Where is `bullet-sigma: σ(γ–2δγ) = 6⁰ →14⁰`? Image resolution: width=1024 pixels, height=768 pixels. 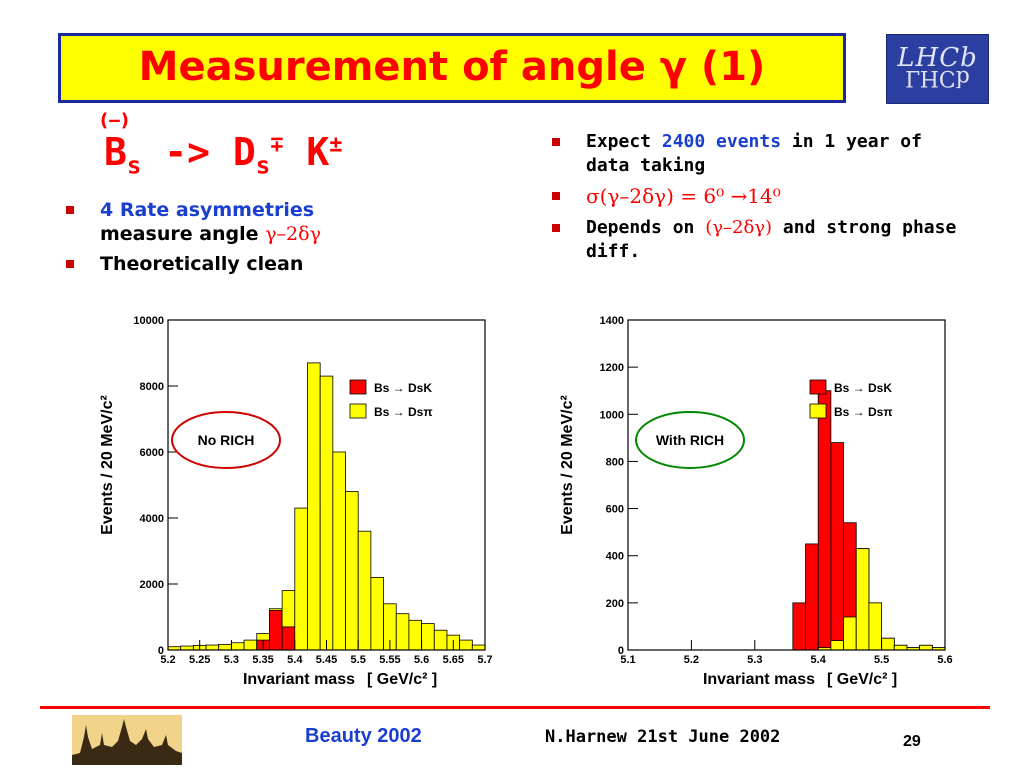 bullet-sigma: σ(γ–2δγ) = 6⁰ →14⁰ is located at coordinates (756, 197).